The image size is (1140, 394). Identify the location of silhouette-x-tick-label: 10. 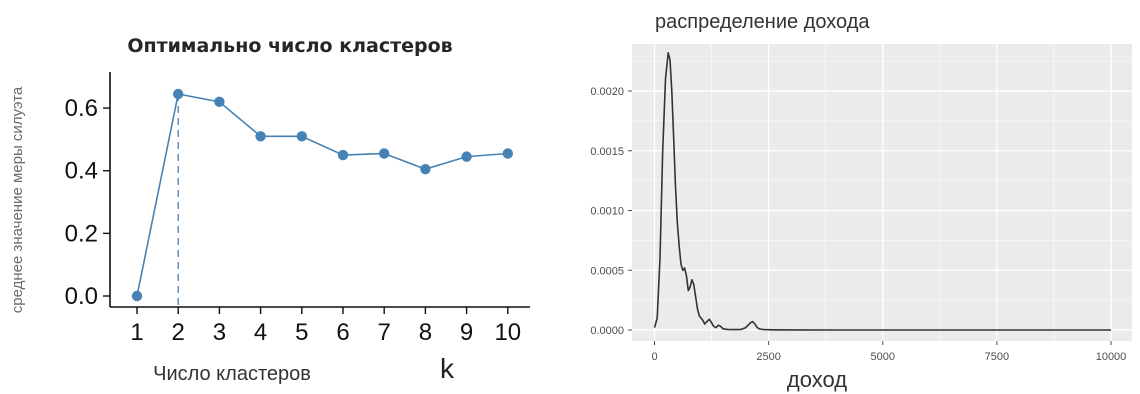
(507, 332).